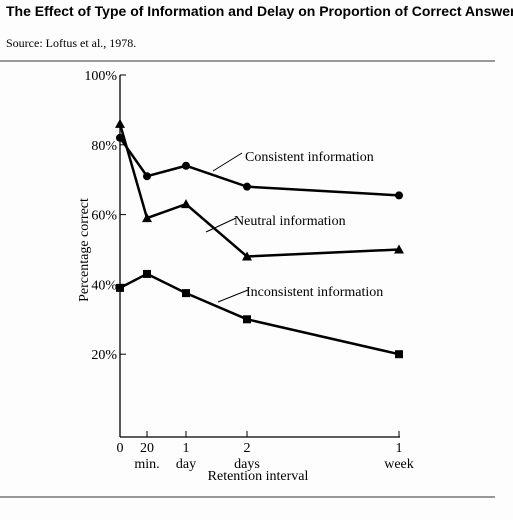  What do you see at coordinates (290, 221) in the screenshot?
I see `series-label: Neutral information` at bounding box center [290, 221].